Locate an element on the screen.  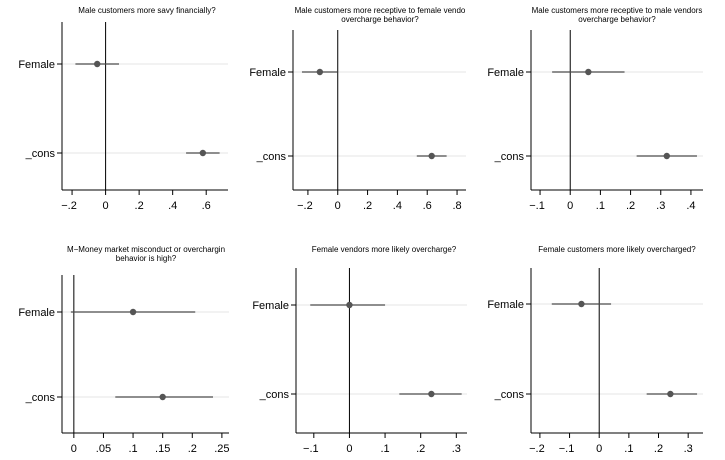
panel-title: M−Money market misconduct or overchargin is located at coordinates (146, 249).